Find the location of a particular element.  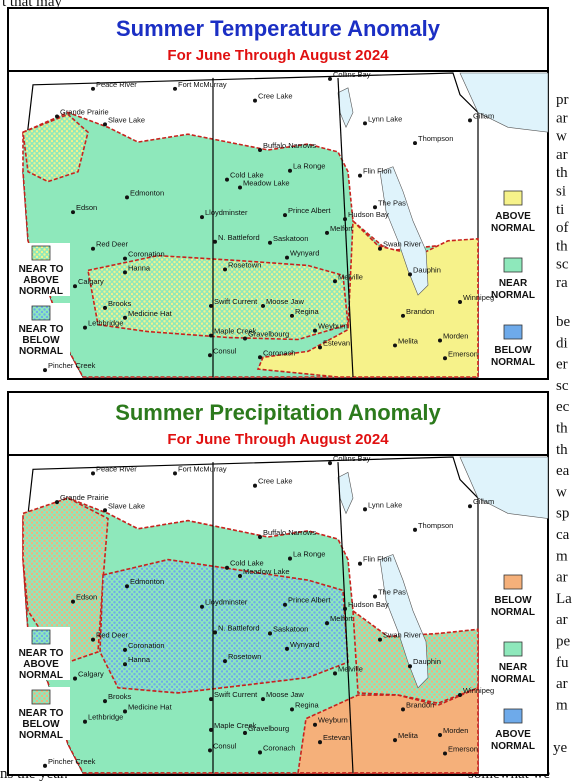

margin-text: ca is located at coordinates (563, 535).